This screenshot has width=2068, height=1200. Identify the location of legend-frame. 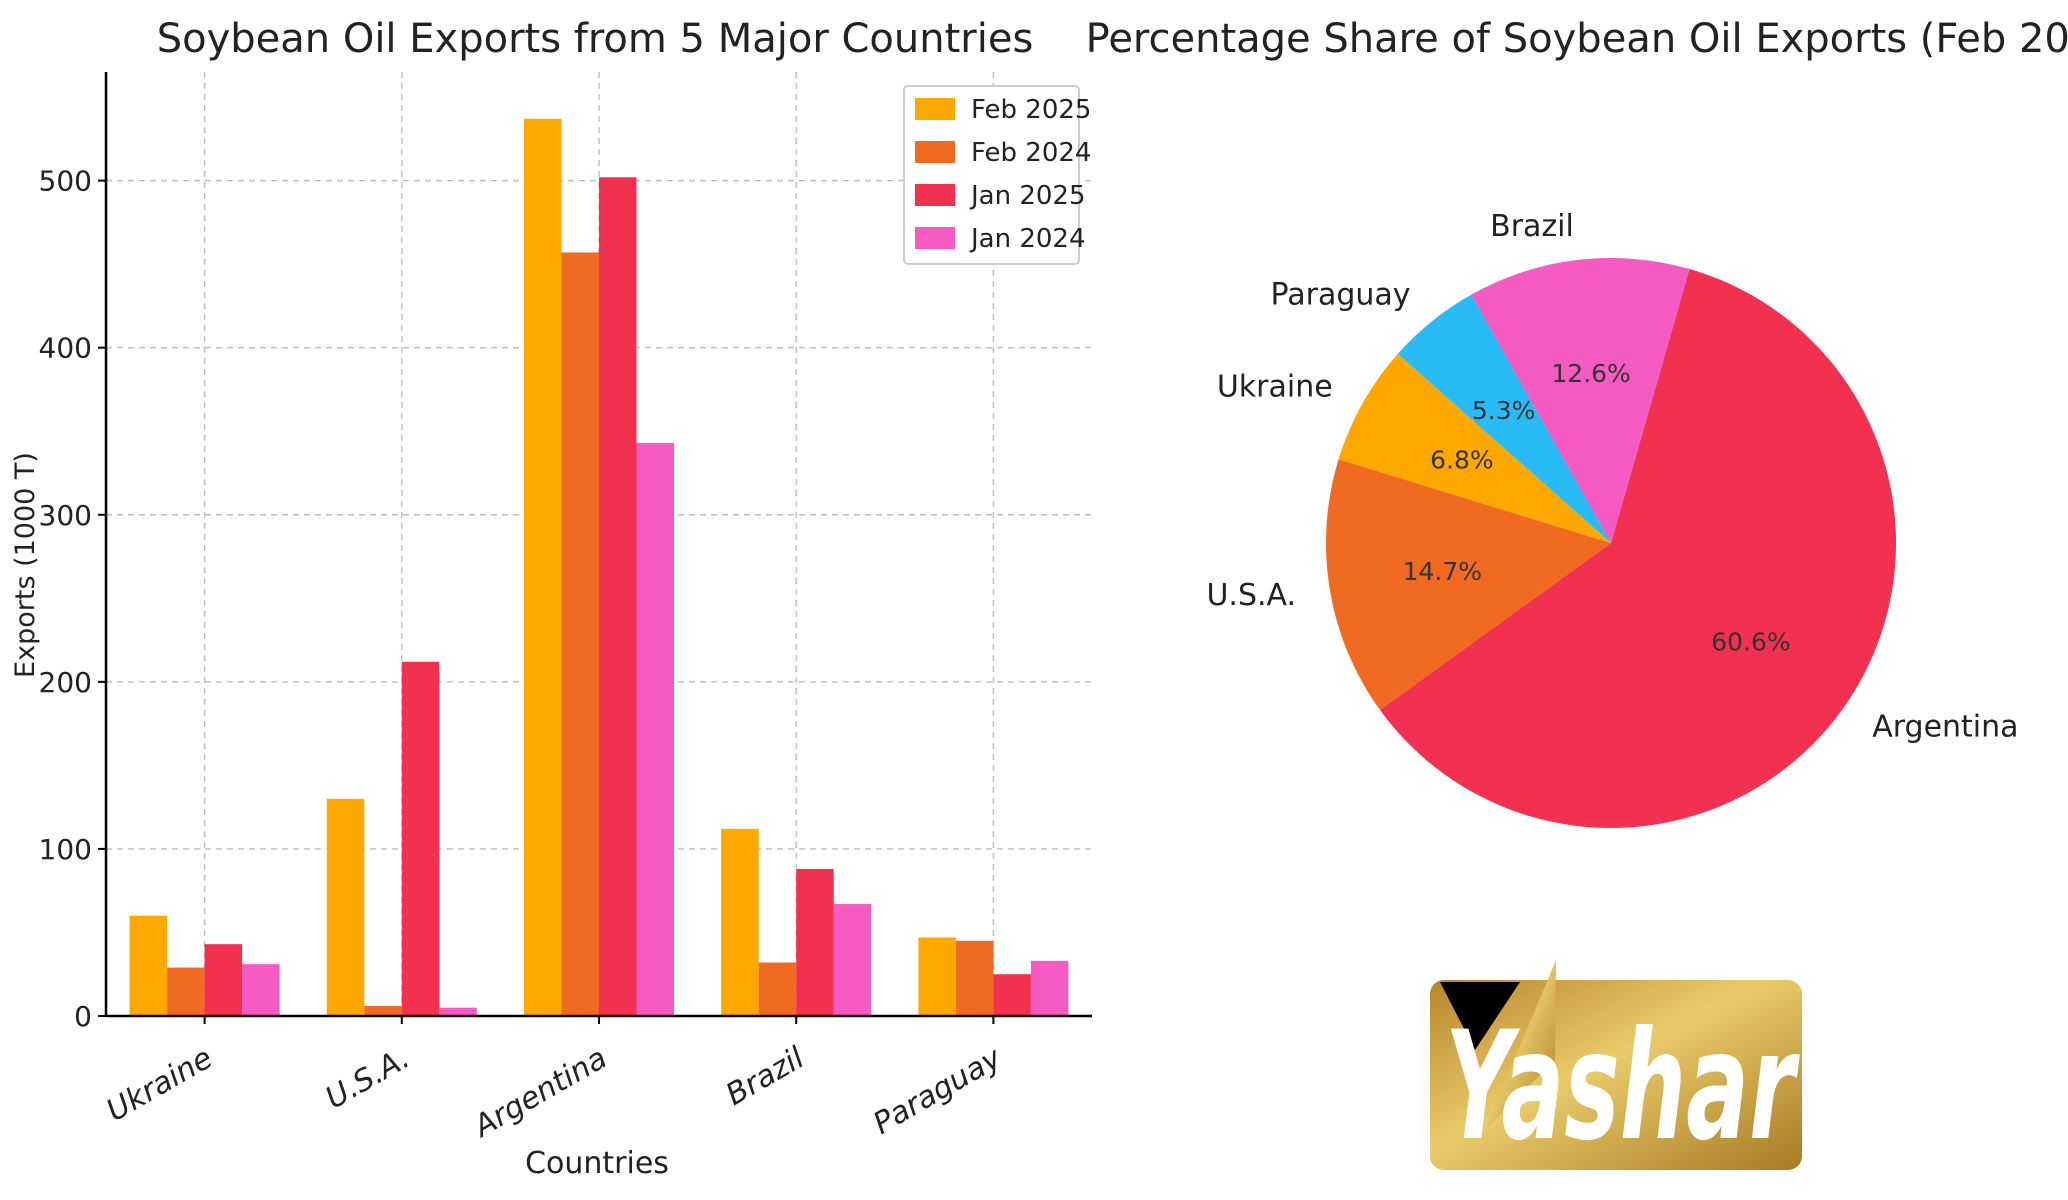
(991, 175).